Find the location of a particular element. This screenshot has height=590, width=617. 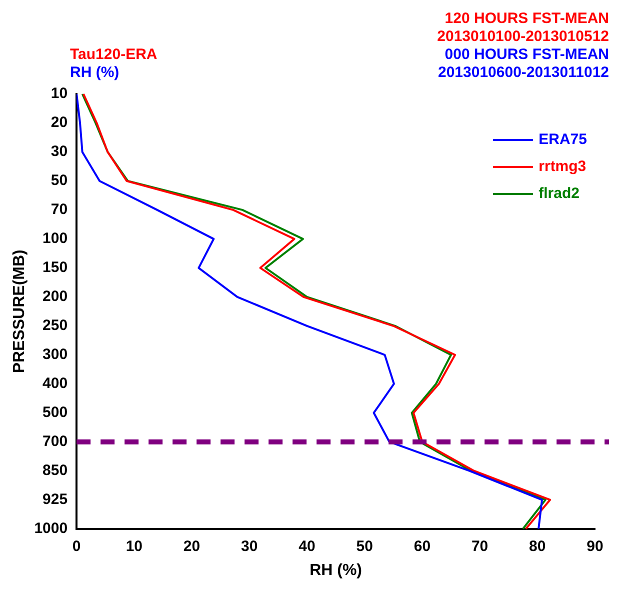

y-tick-label: 20 is located at coordinates (59, 123).